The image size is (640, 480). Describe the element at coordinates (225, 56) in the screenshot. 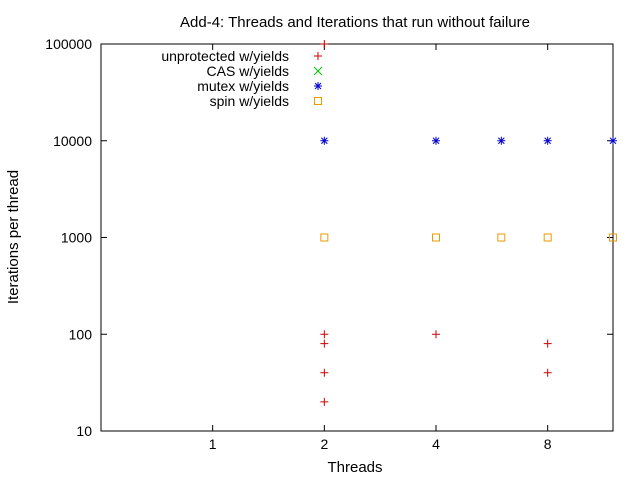

I see `legend-label: unprotected w/yields` at that location.